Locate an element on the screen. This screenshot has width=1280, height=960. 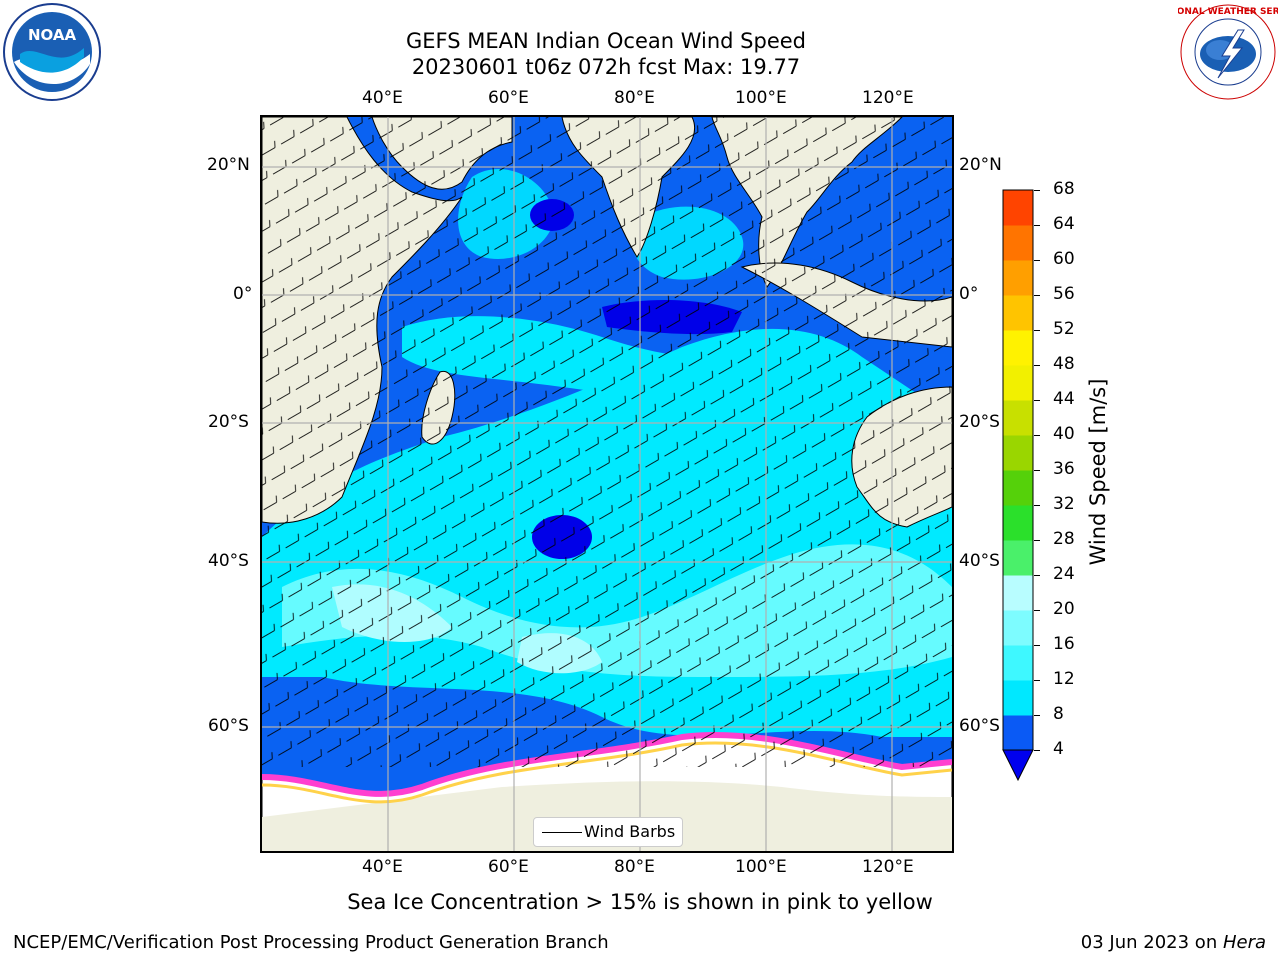
lat-tick-right-40s: 40°S is located at coordinates (979, 561).